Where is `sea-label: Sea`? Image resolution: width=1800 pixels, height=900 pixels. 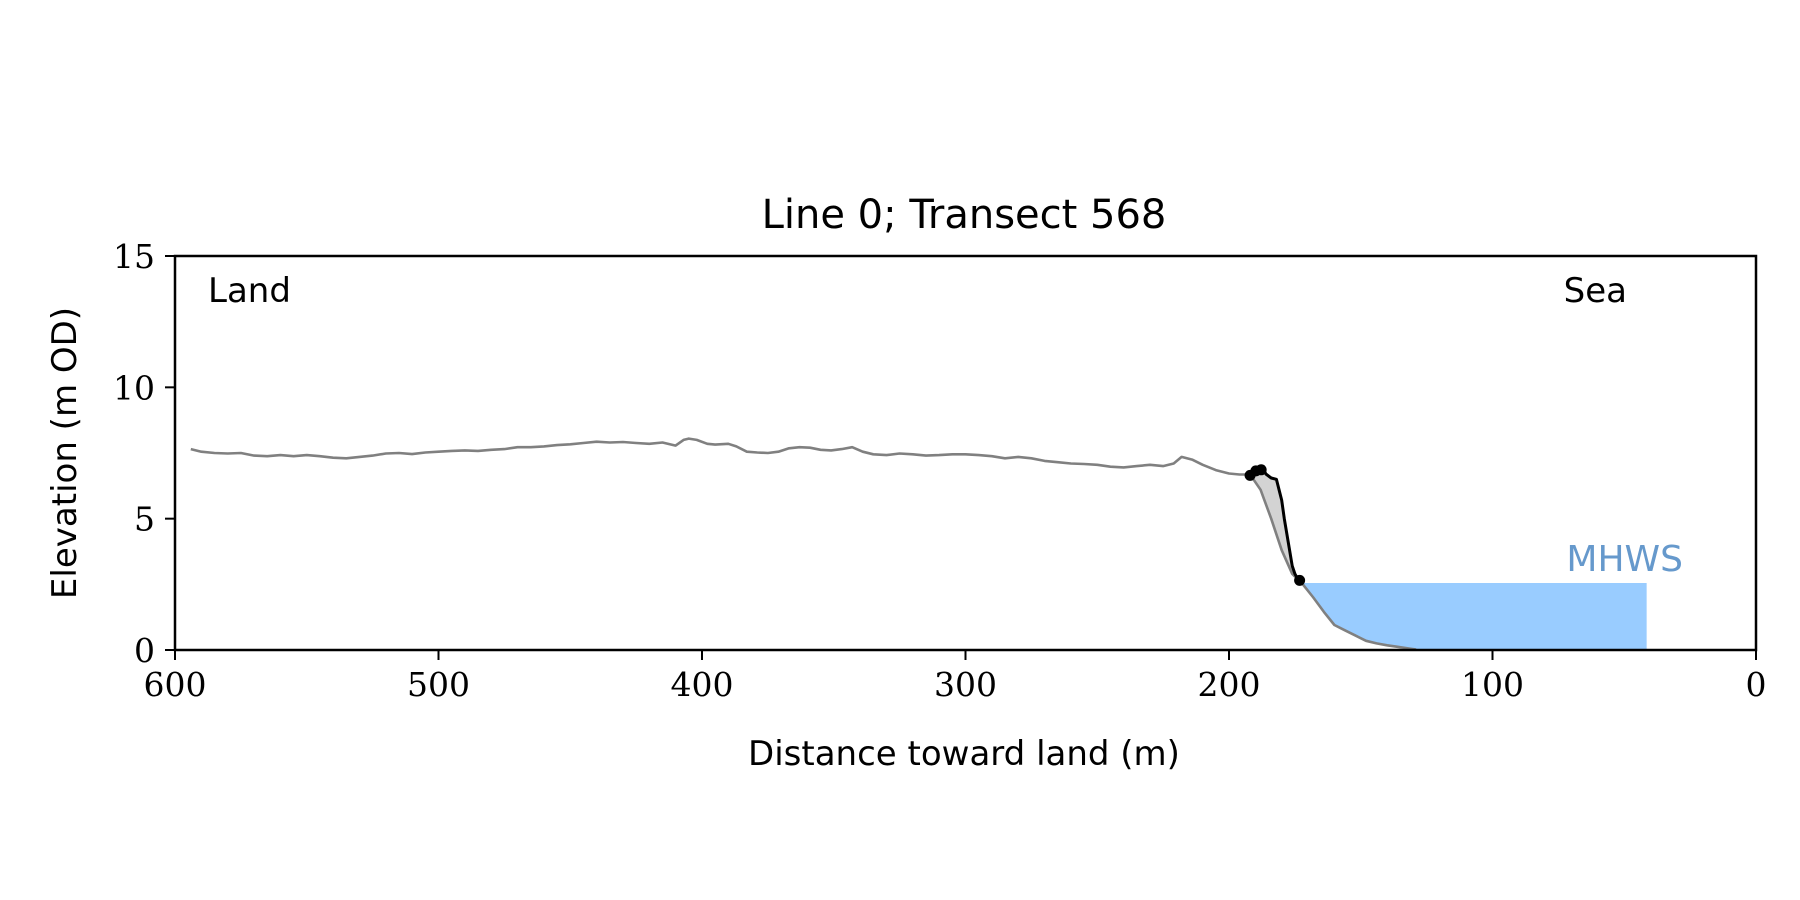
sea-label: Sea is located at coordinates (1595, 291).